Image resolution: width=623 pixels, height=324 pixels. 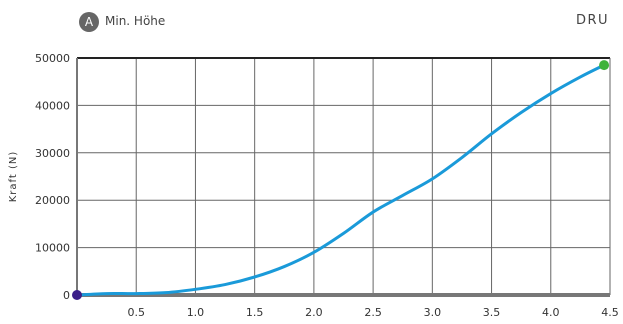 What do you see at coordinates (52, 153) in the screenshot?
I see `y-tick-label: 30000` at bounding box center [52, 153].